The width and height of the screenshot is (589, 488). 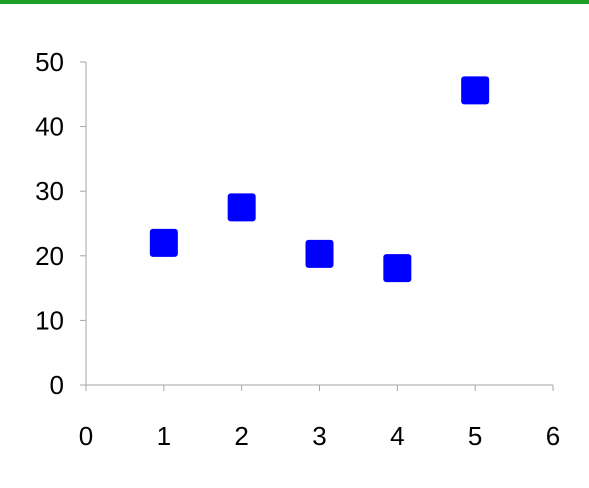 I want to click on y-tick-label: 50, so click(x=49, y=62).